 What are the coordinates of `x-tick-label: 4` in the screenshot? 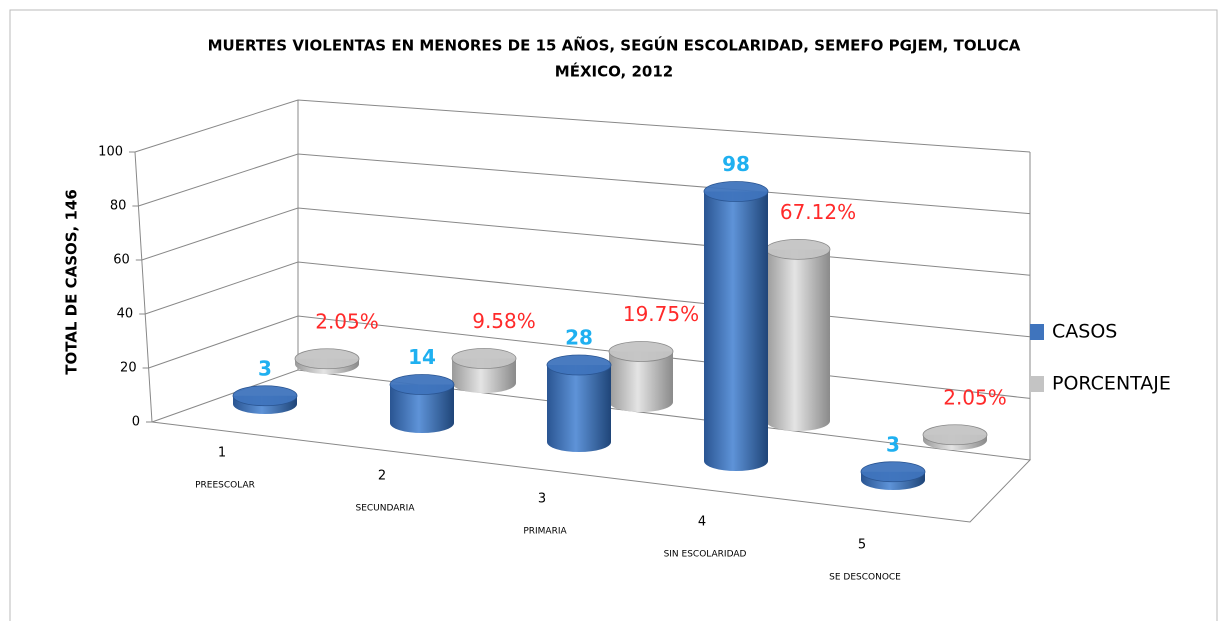 It's located at (702, 522).